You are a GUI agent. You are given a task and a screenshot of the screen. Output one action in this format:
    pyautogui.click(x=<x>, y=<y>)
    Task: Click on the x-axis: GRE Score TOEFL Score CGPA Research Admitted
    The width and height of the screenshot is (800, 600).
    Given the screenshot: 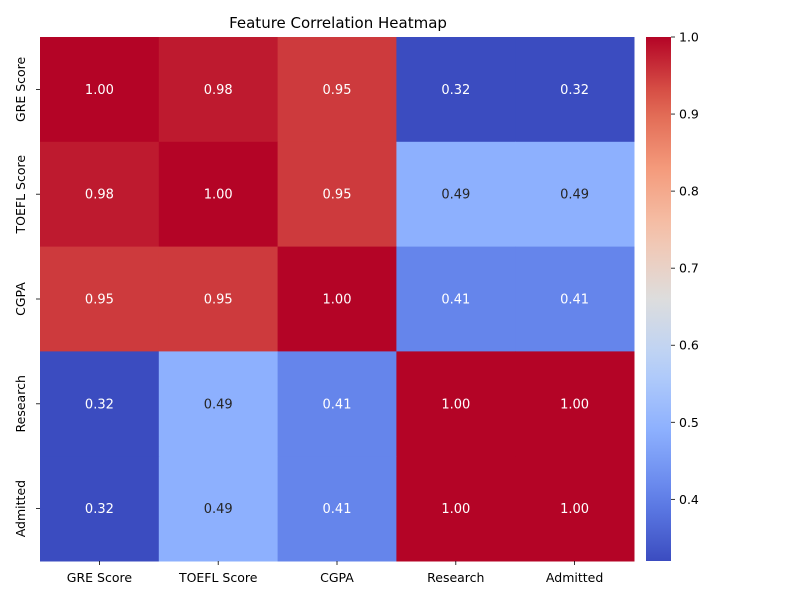 What is the action you would take?
    pyautogui.click(x=335, y=573)
    